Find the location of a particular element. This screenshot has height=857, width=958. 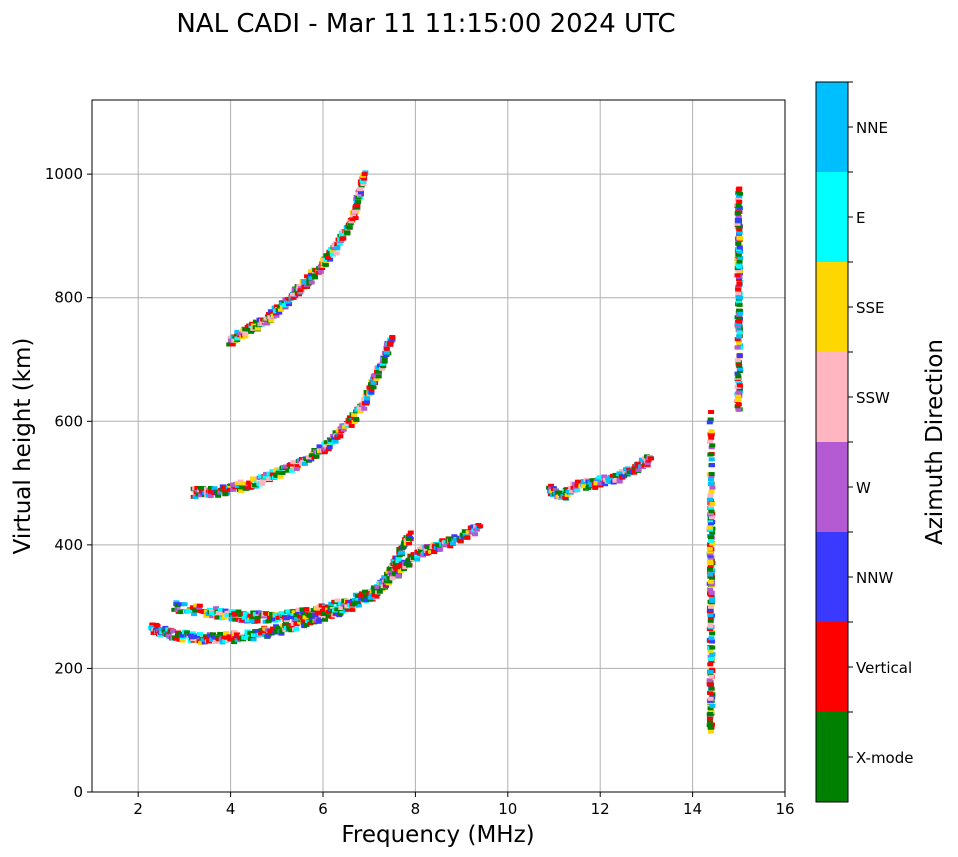

colorbar-label: Azimuth Direction is located at coordinates (935, 442).